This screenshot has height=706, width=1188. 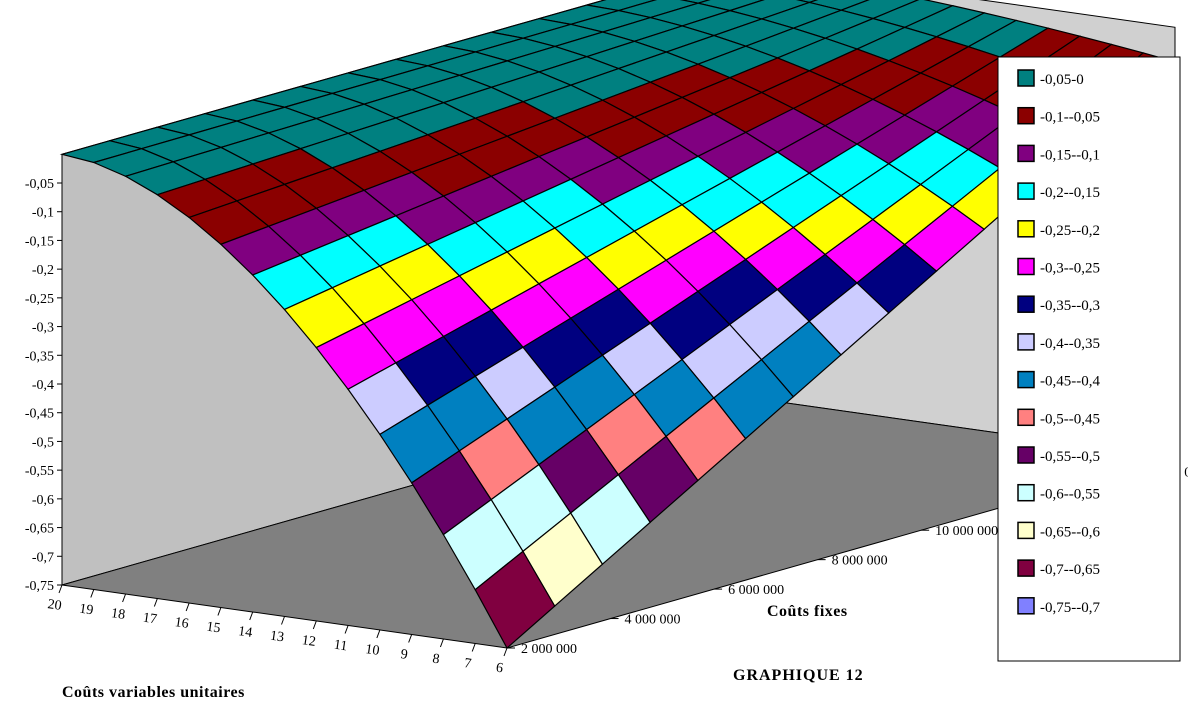 I want to click on x-axis-title: Coûts variables unitaires, so click(x=153, y=692).